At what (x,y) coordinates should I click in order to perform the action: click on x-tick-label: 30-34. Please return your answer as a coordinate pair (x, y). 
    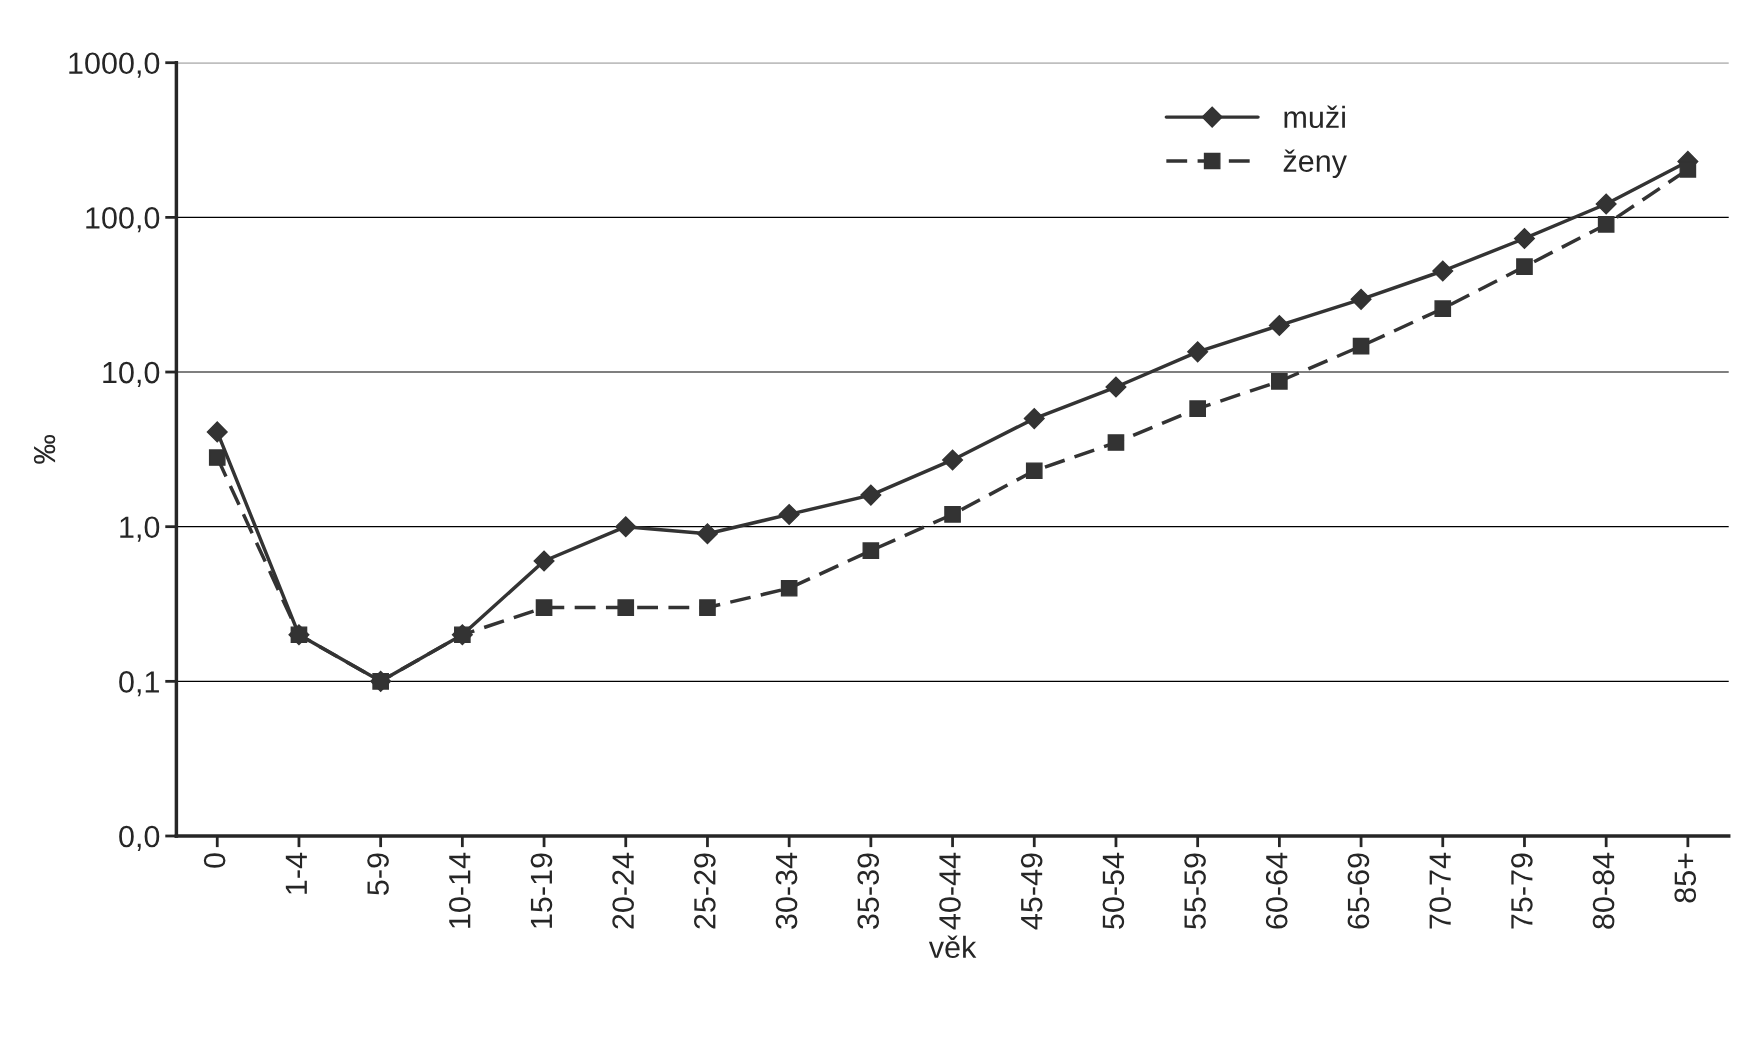
    Looking at the image, I should click on (786, 890).